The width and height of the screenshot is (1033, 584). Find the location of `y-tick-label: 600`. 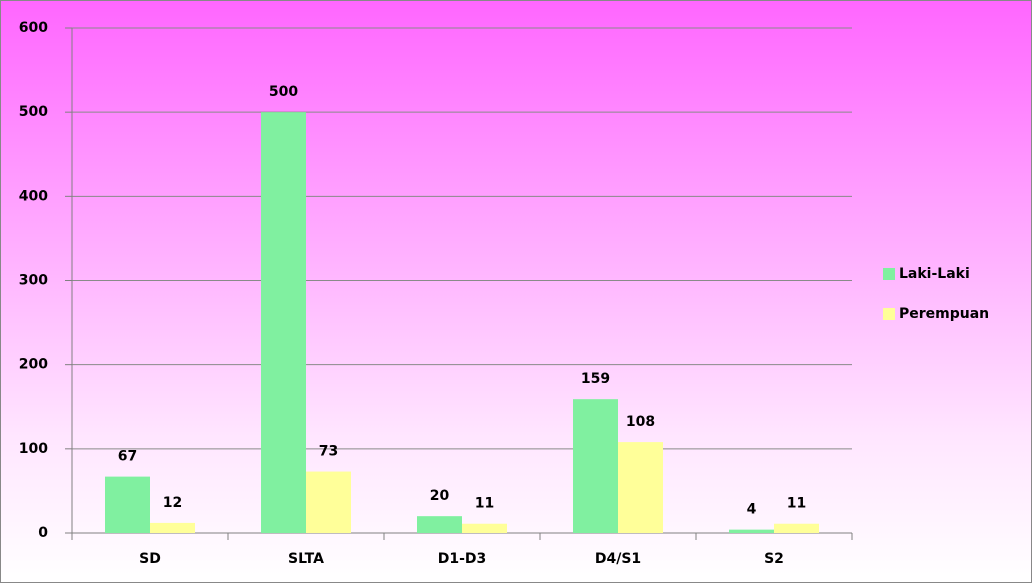

y-tick-label: 600 is located at coordinates (33, 28).